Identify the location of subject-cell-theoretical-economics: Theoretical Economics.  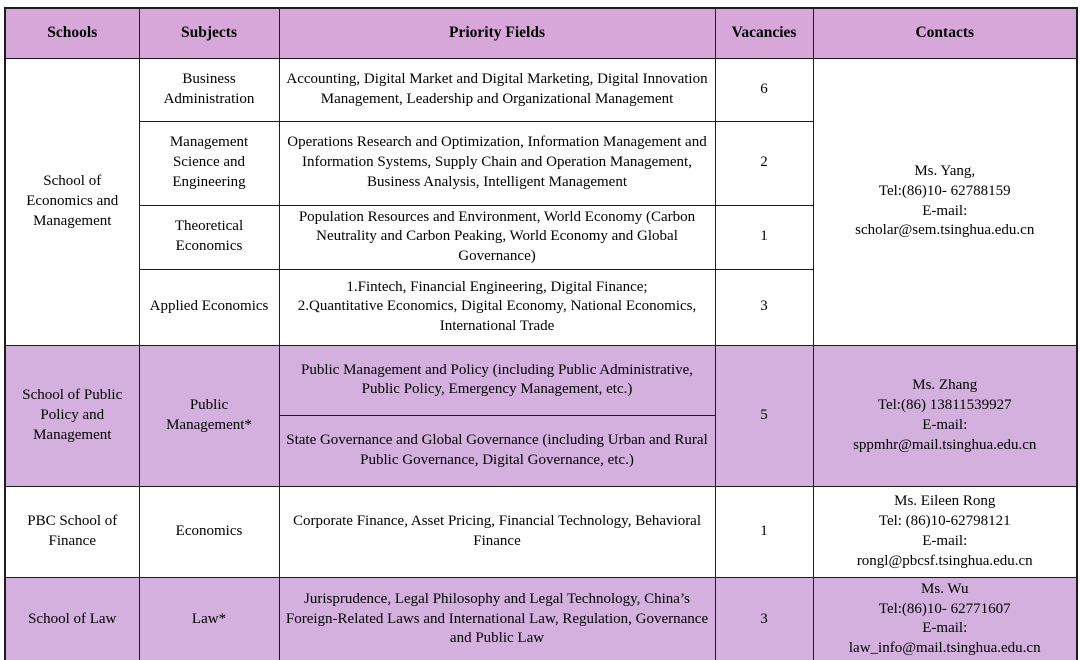
(209, 237).